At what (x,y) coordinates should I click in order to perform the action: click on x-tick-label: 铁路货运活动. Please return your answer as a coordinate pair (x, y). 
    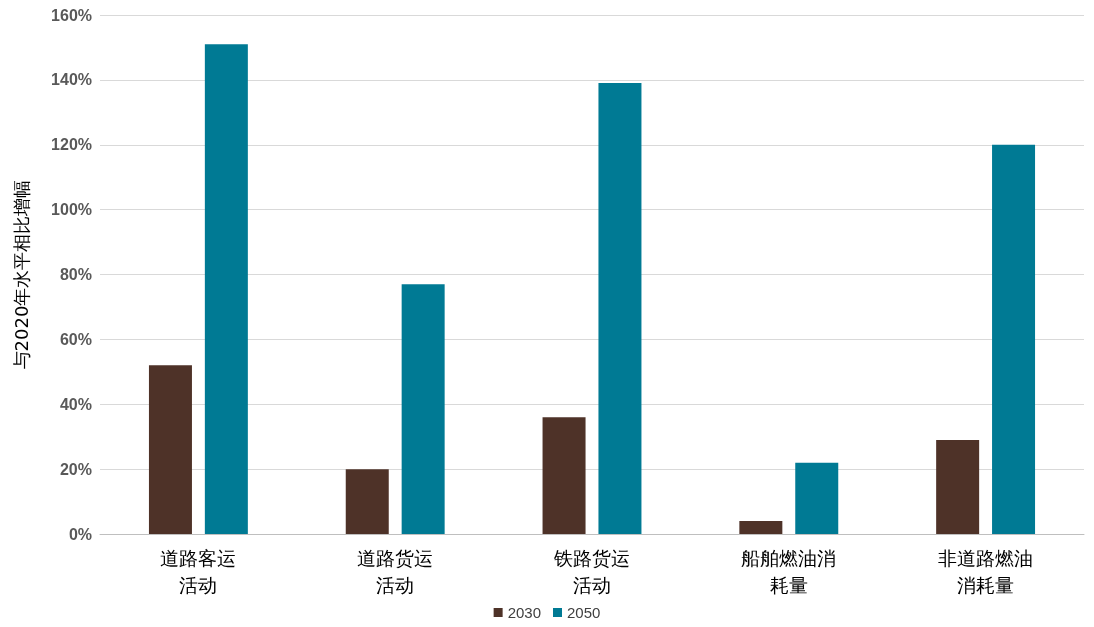
    Looking at the image, I should click on (591, 571).